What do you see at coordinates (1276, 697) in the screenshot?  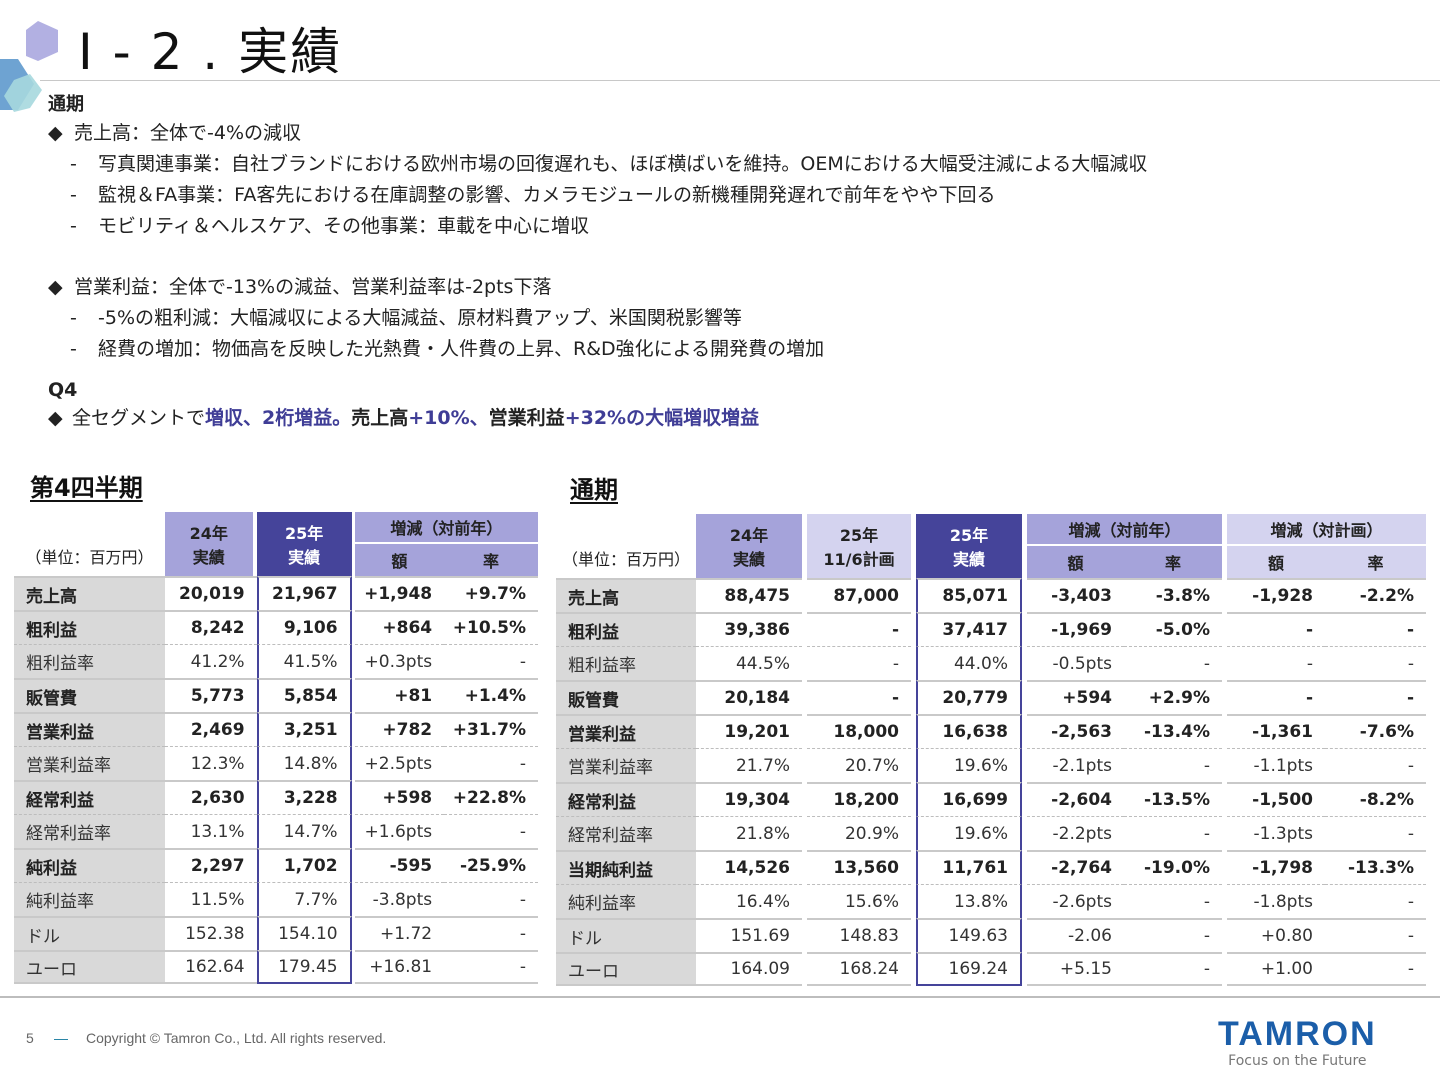 I see `cell-plan-amount: -` at bounding box center [1276, 697].